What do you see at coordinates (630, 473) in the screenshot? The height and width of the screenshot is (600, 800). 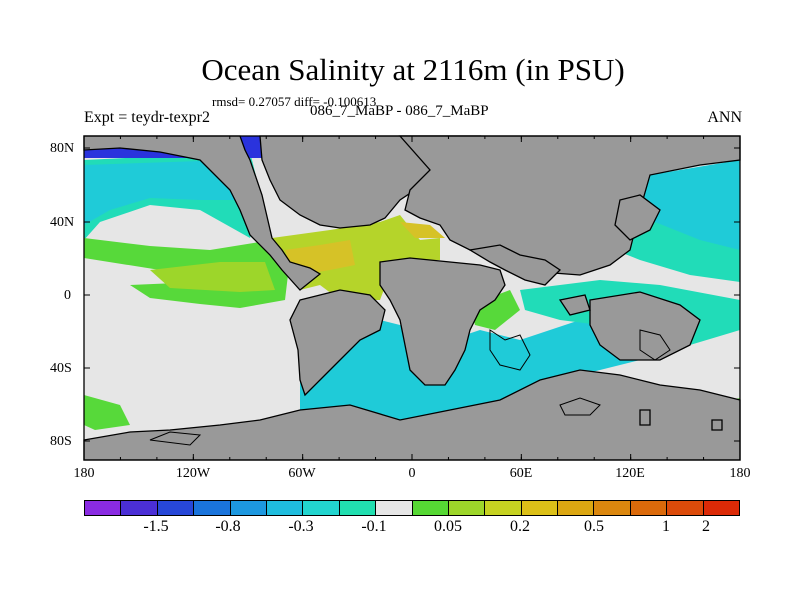 I see `x-label-120e: 120E` at bounding box center [630, 473].